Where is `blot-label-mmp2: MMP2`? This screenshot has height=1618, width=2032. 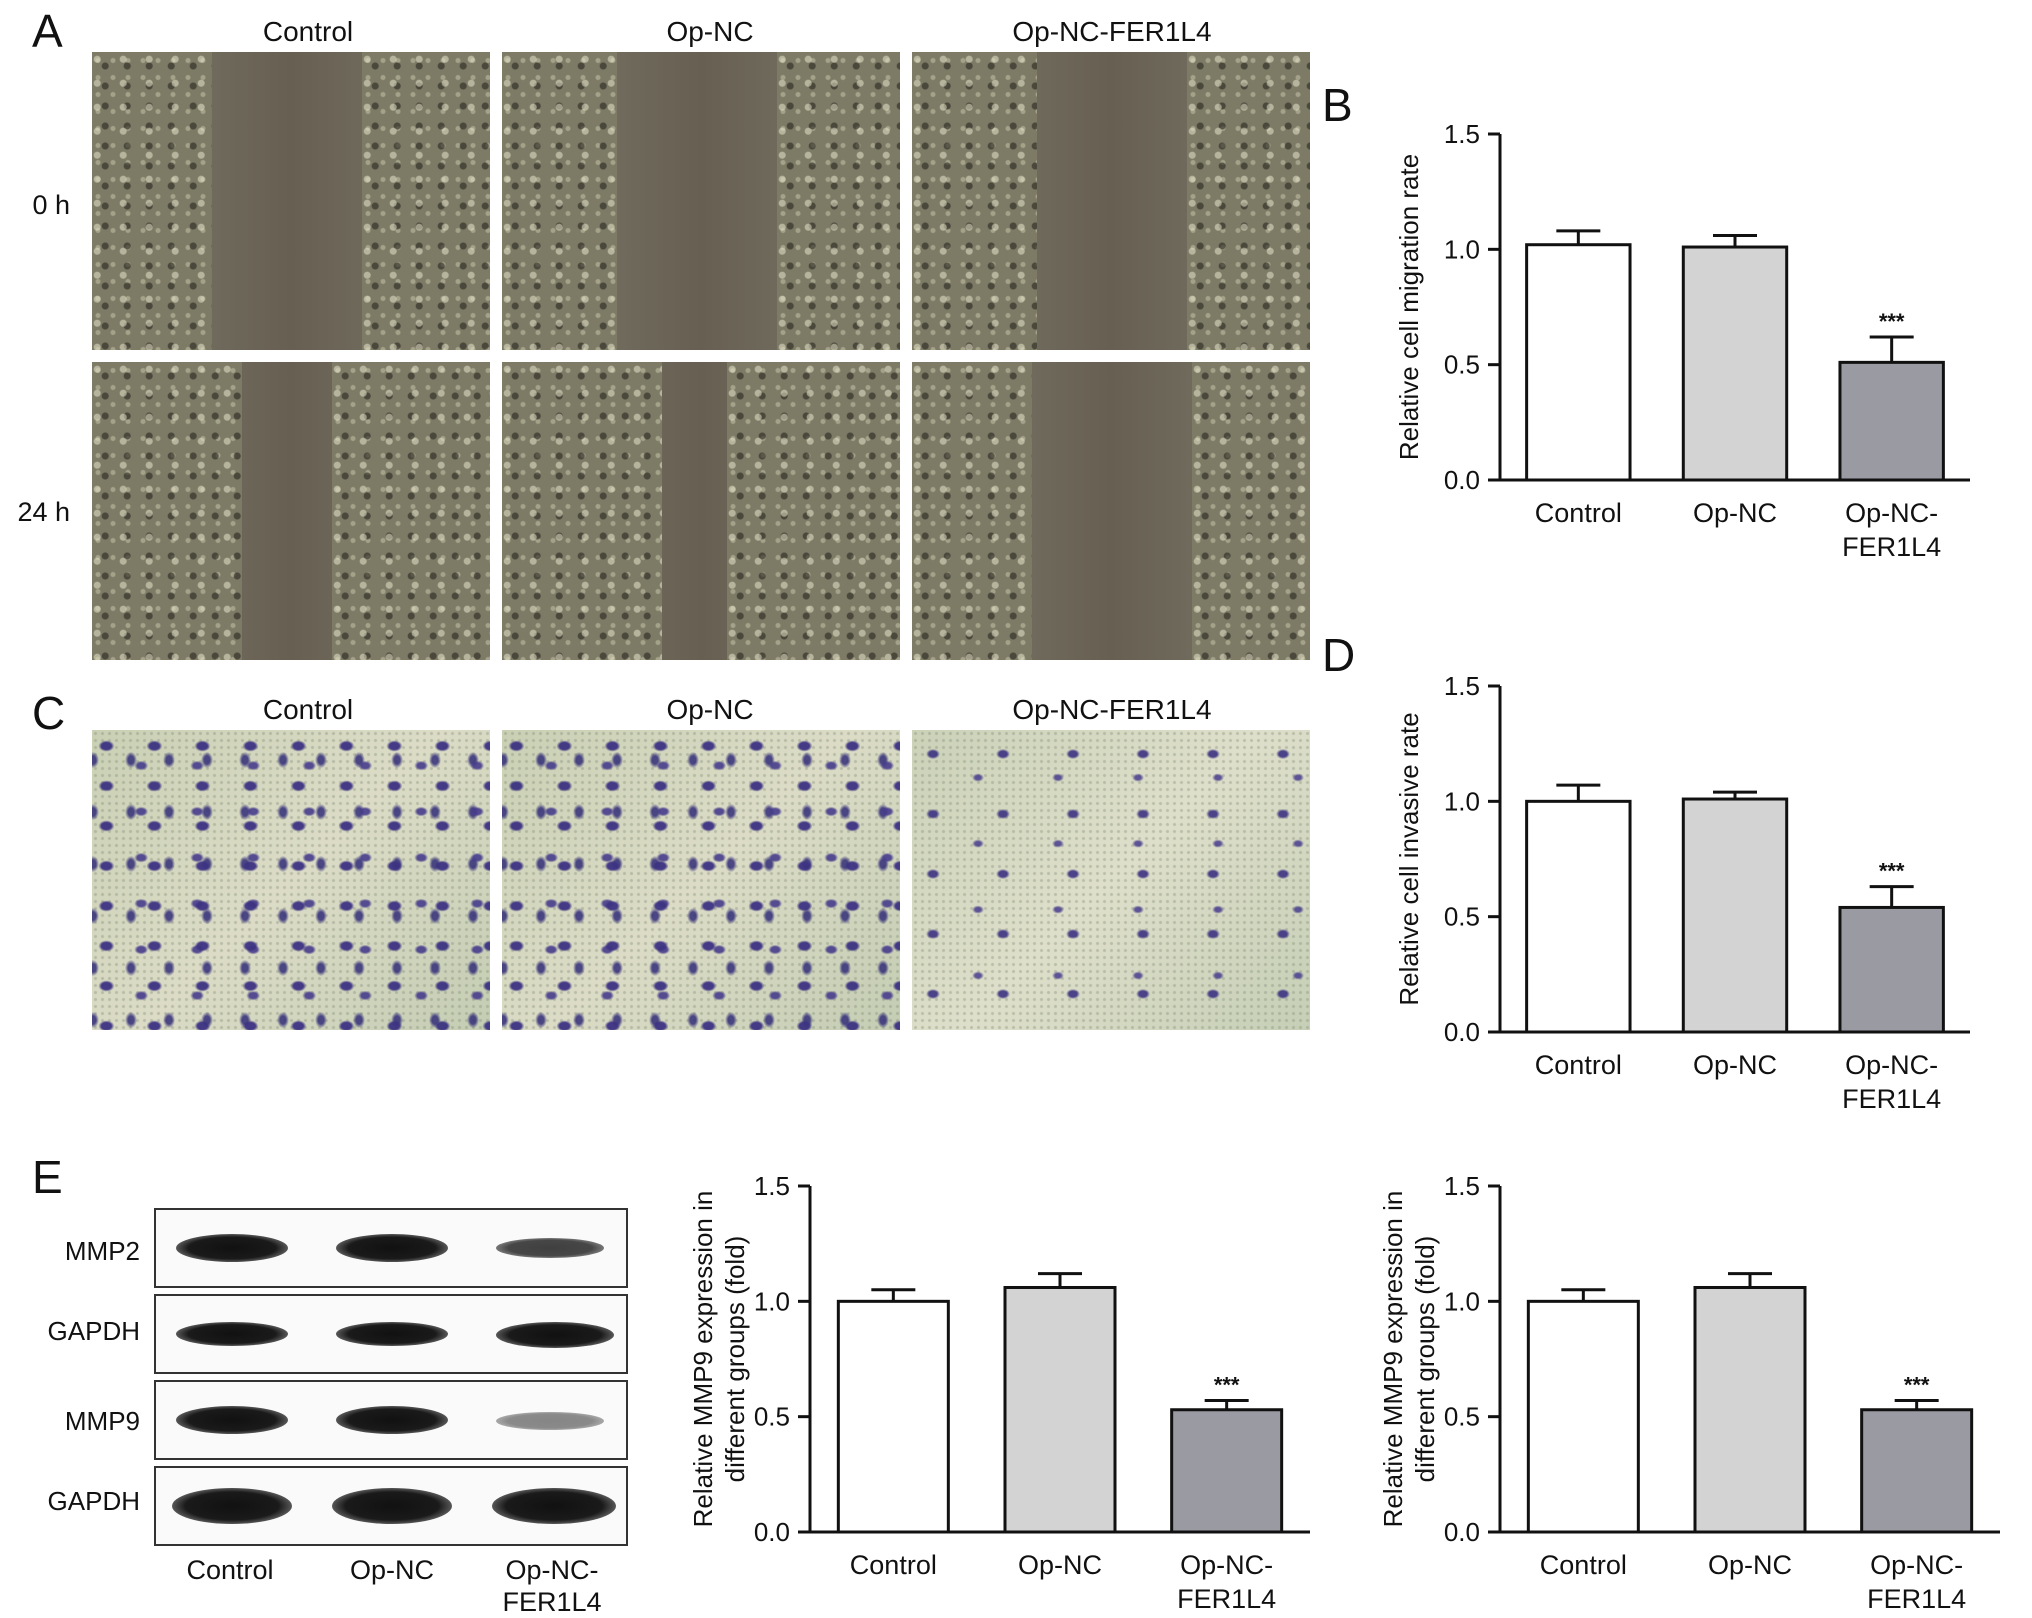 blot-label-mmp2: MMP2 is located at coordinates (102, 1251).